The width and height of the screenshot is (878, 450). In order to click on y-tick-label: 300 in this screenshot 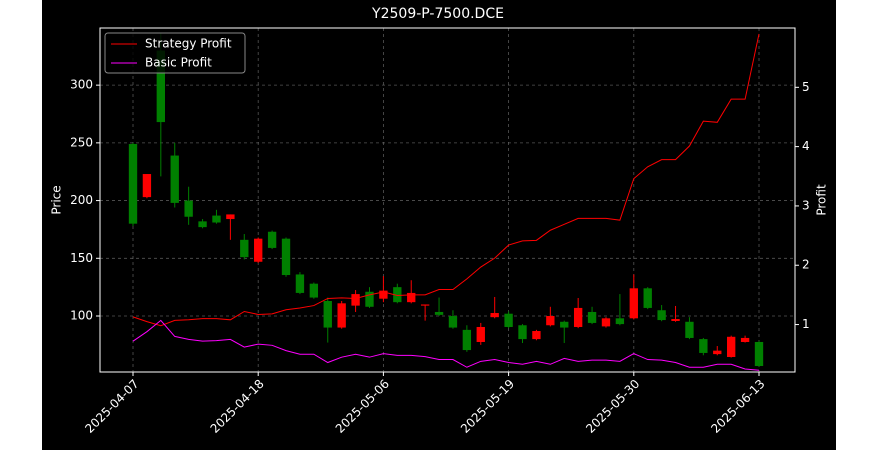, I will do `click(81, 85)`.